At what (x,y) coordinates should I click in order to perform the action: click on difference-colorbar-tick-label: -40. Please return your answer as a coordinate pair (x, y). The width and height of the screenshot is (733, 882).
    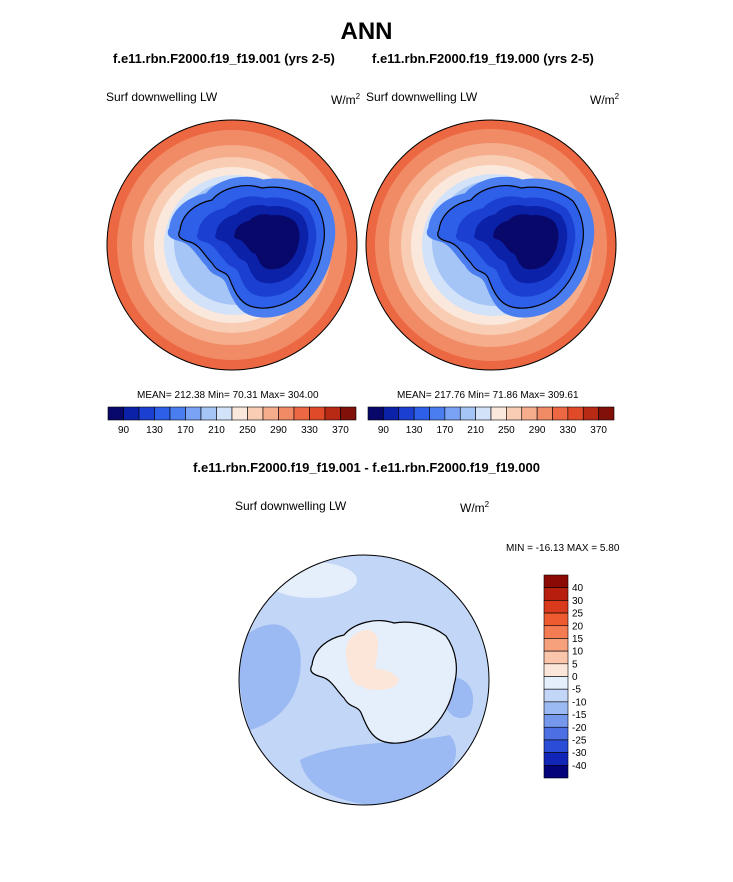
    Looking at the image, I should click on (579, 766).